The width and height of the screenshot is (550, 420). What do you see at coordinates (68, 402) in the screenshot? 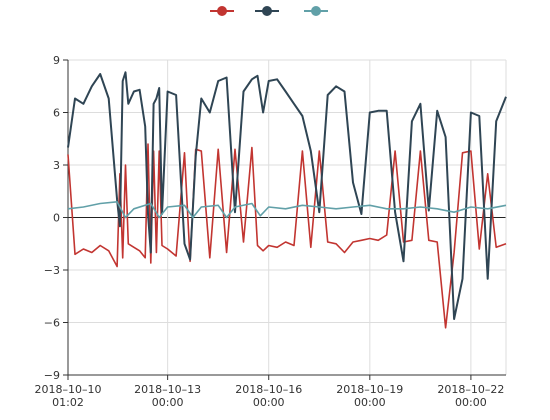
I see `x-tick-label: 01:02` at bounding box center [68, 402].